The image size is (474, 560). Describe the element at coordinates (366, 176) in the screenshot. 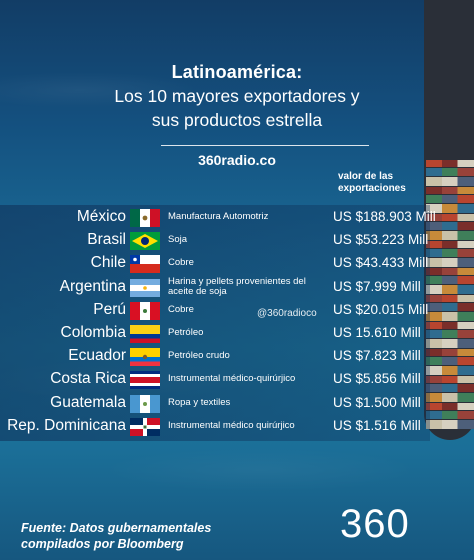

I see `value-column-header-line-1: valor de las` at that location.